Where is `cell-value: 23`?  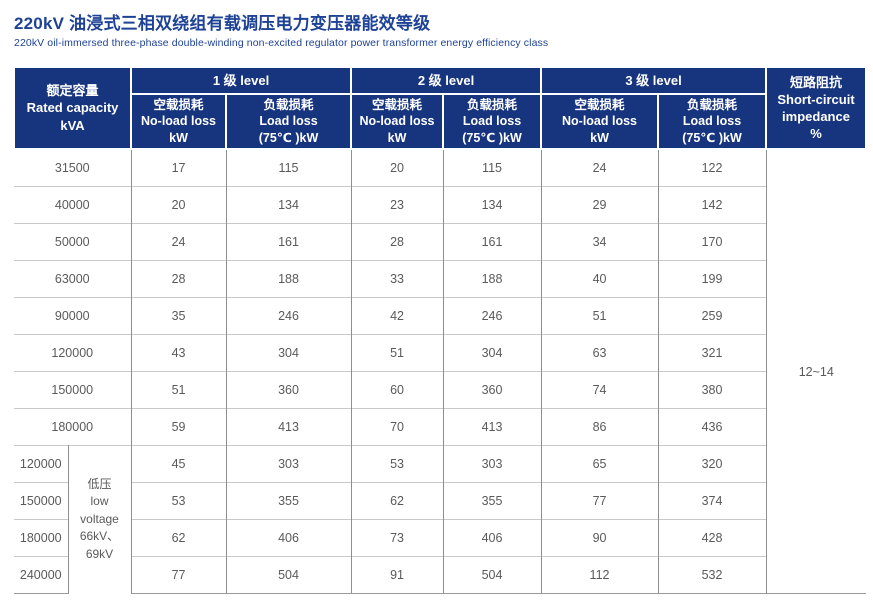 cell-value: 23 is located at coordinates (397, 204).